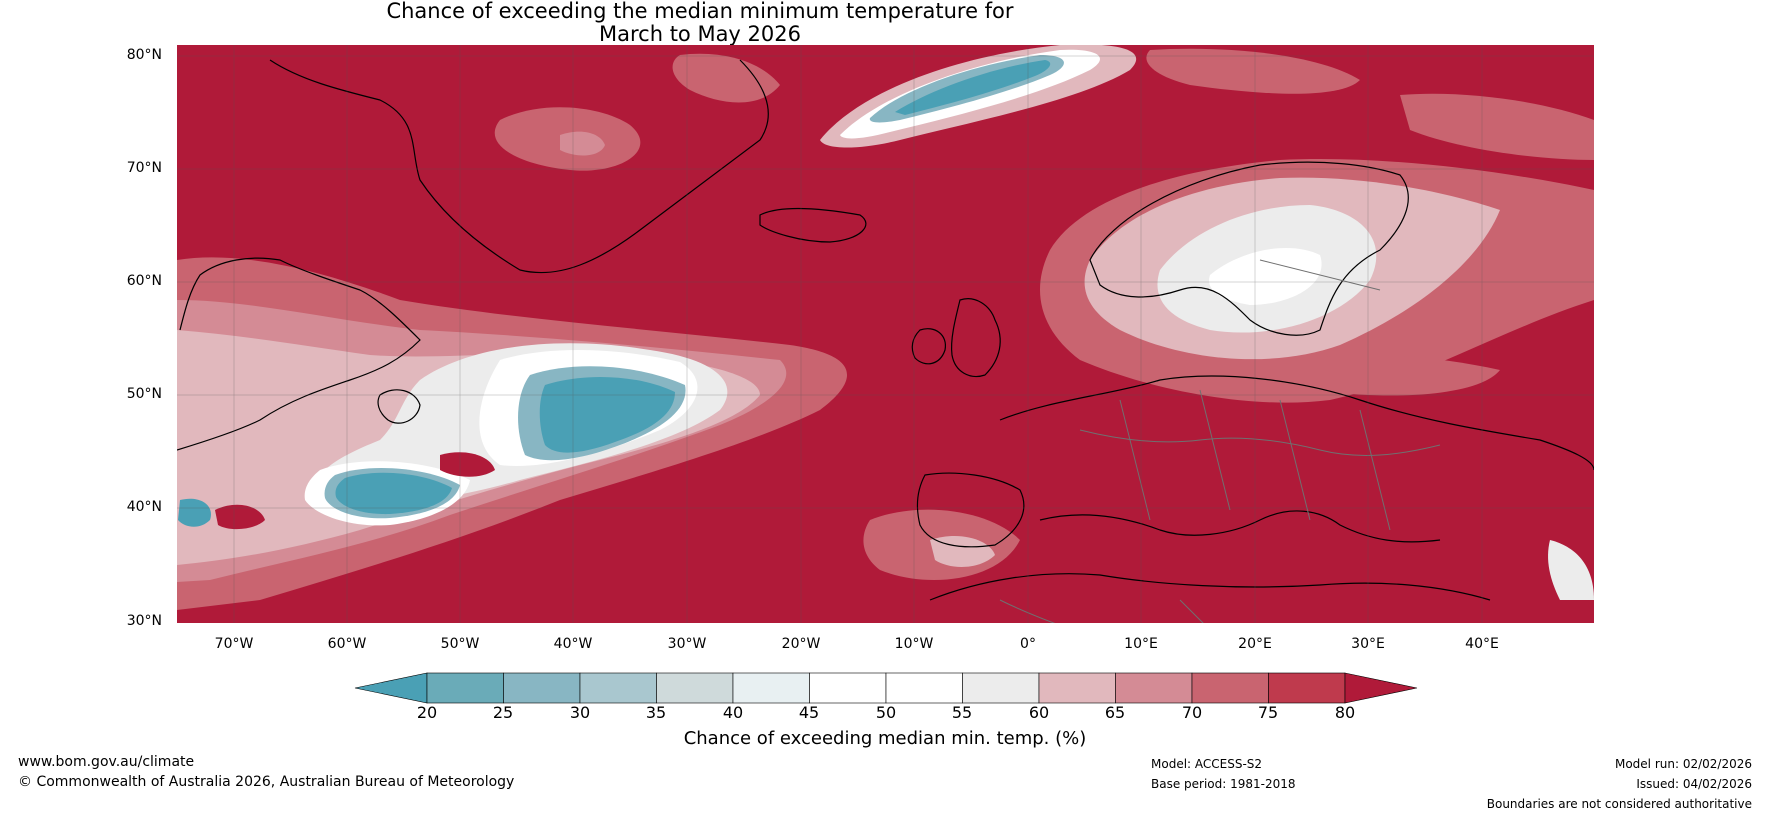 Image resolution: width=1770 pixels, height=816 pixels. I want to click on coastline-europe, so click(1296, 423).